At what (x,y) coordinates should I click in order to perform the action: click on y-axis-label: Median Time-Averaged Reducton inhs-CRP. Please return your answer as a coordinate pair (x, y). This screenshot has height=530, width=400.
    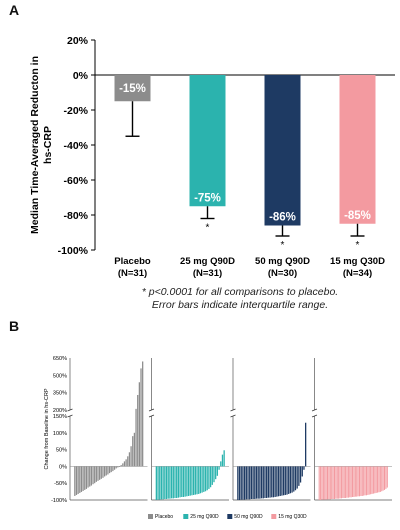
    Looking at the image, I should click on (41, 145).